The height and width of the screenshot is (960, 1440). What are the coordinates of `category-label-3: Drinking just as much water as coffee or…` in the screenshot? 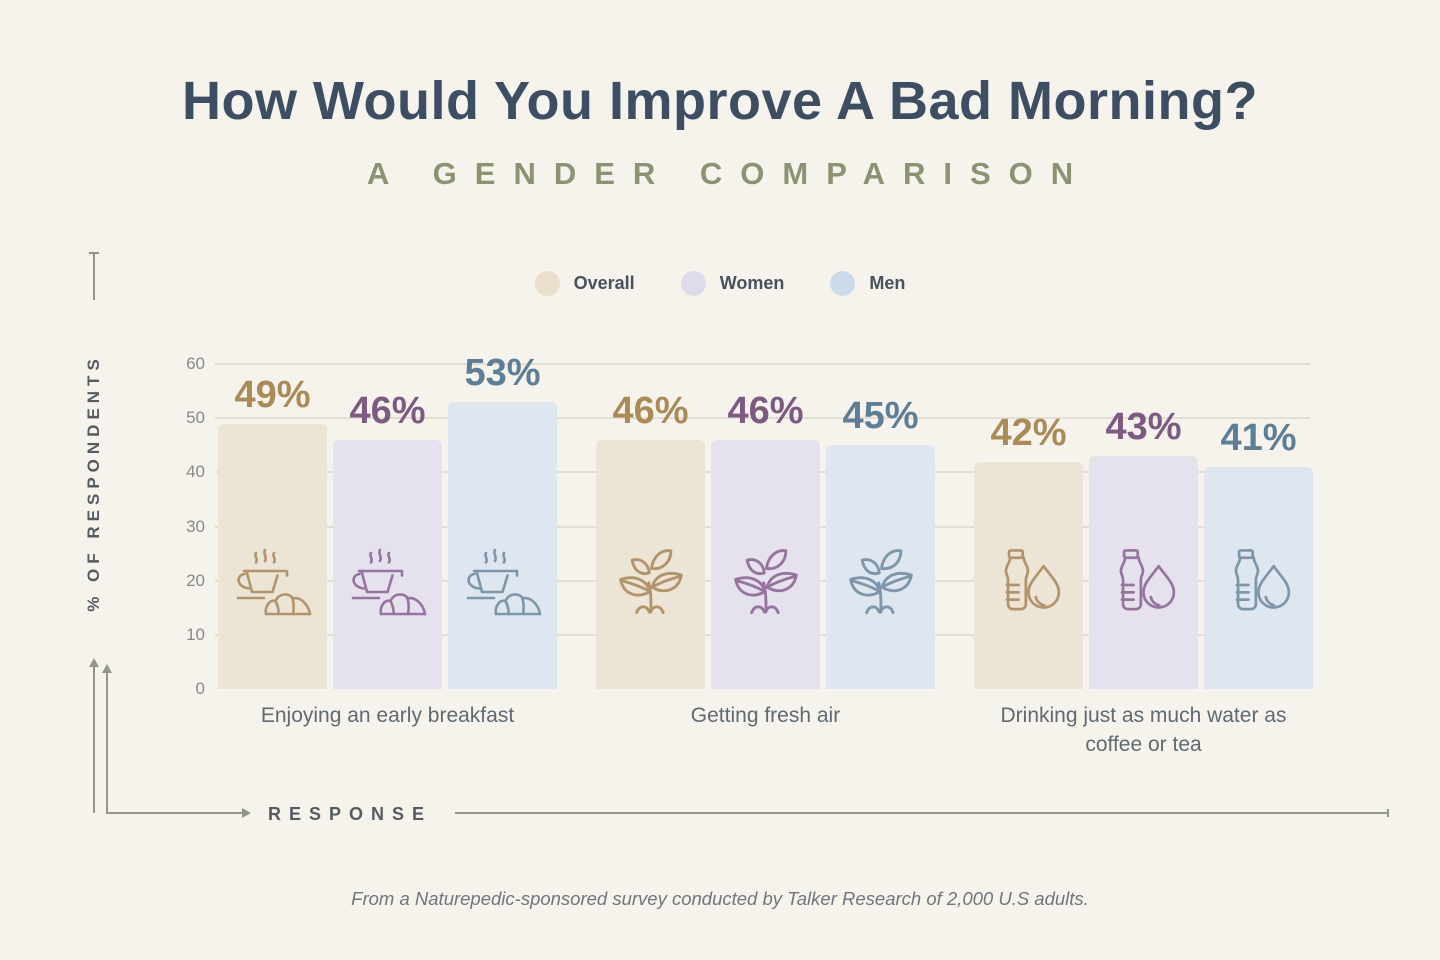 It's located at (1143, 730).